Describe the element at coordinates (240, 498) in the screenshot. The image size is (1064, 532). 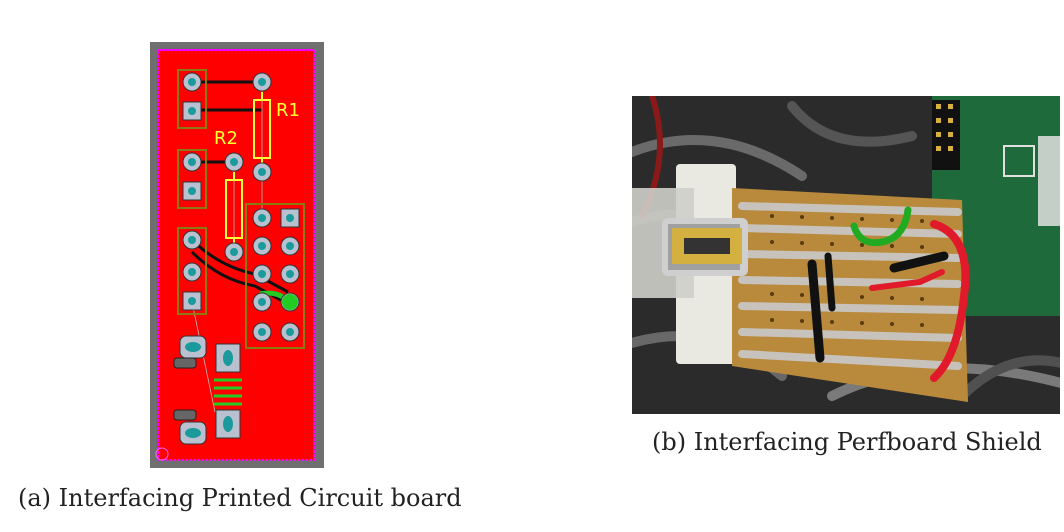
I see `figure-caption-a: (a) Interfacing Printed Circuit board` at that location.